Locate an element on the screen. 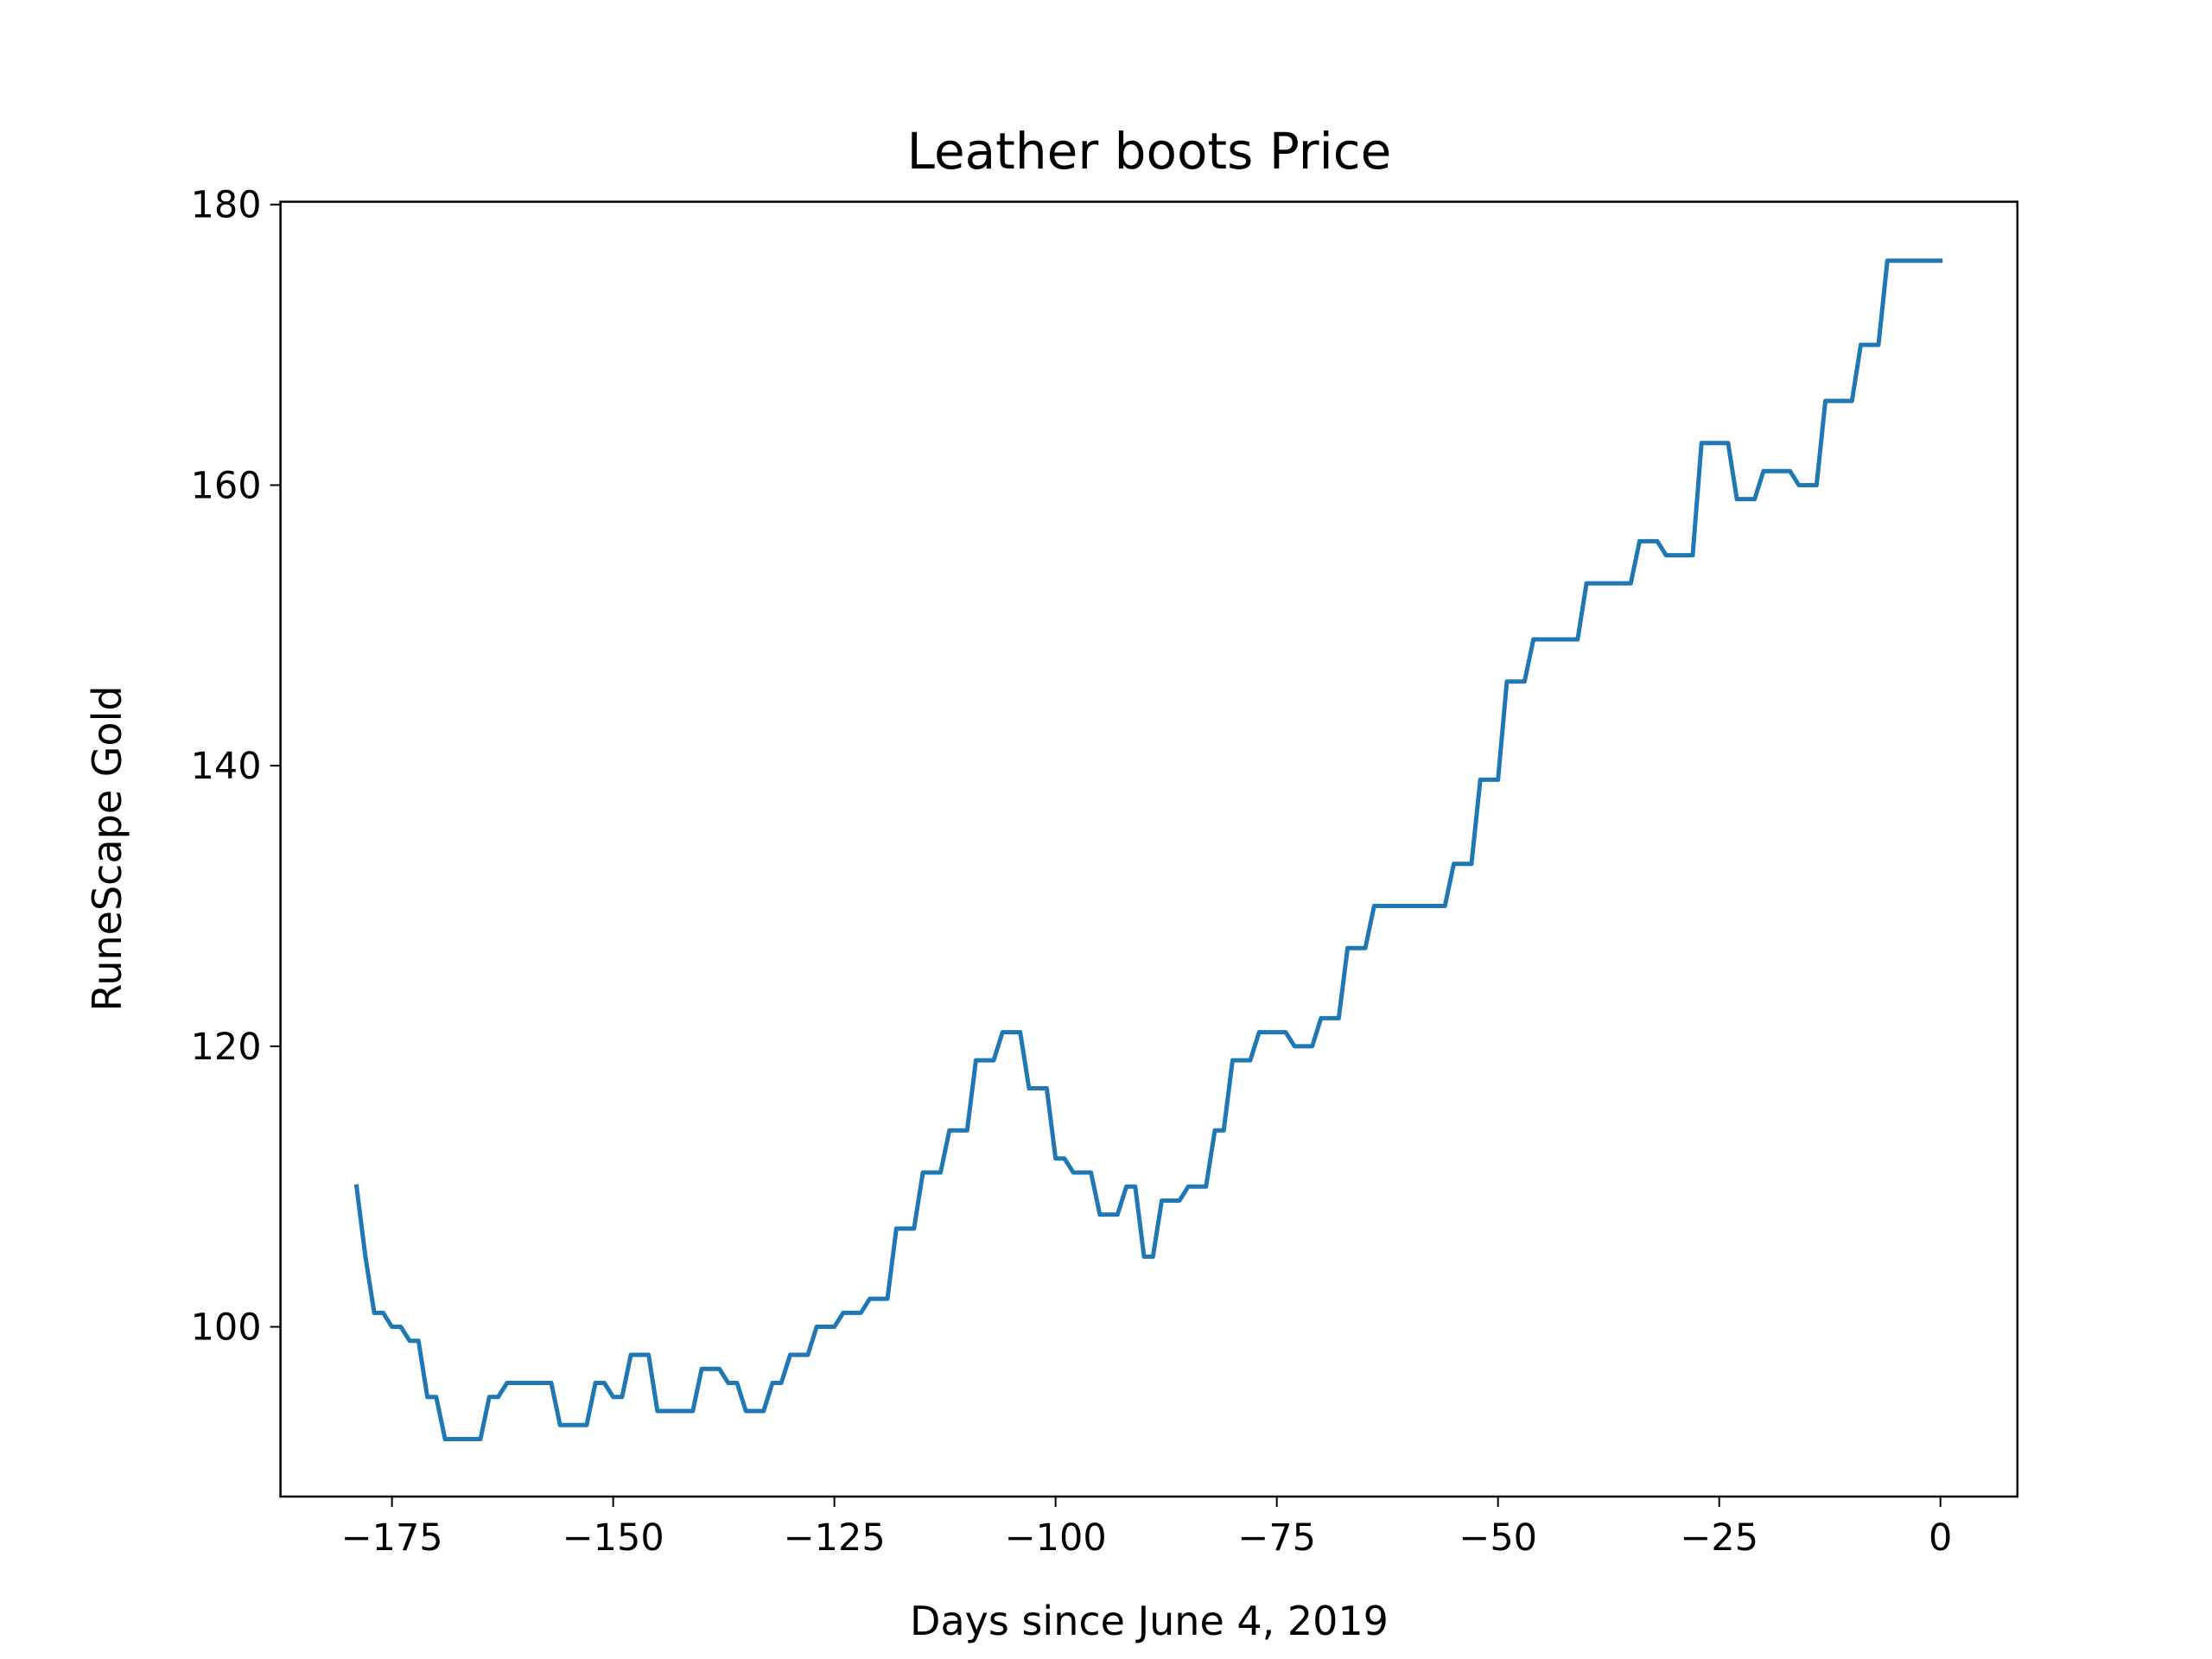  x-tick-label: −25 is located at coordinates (1719, 1538).